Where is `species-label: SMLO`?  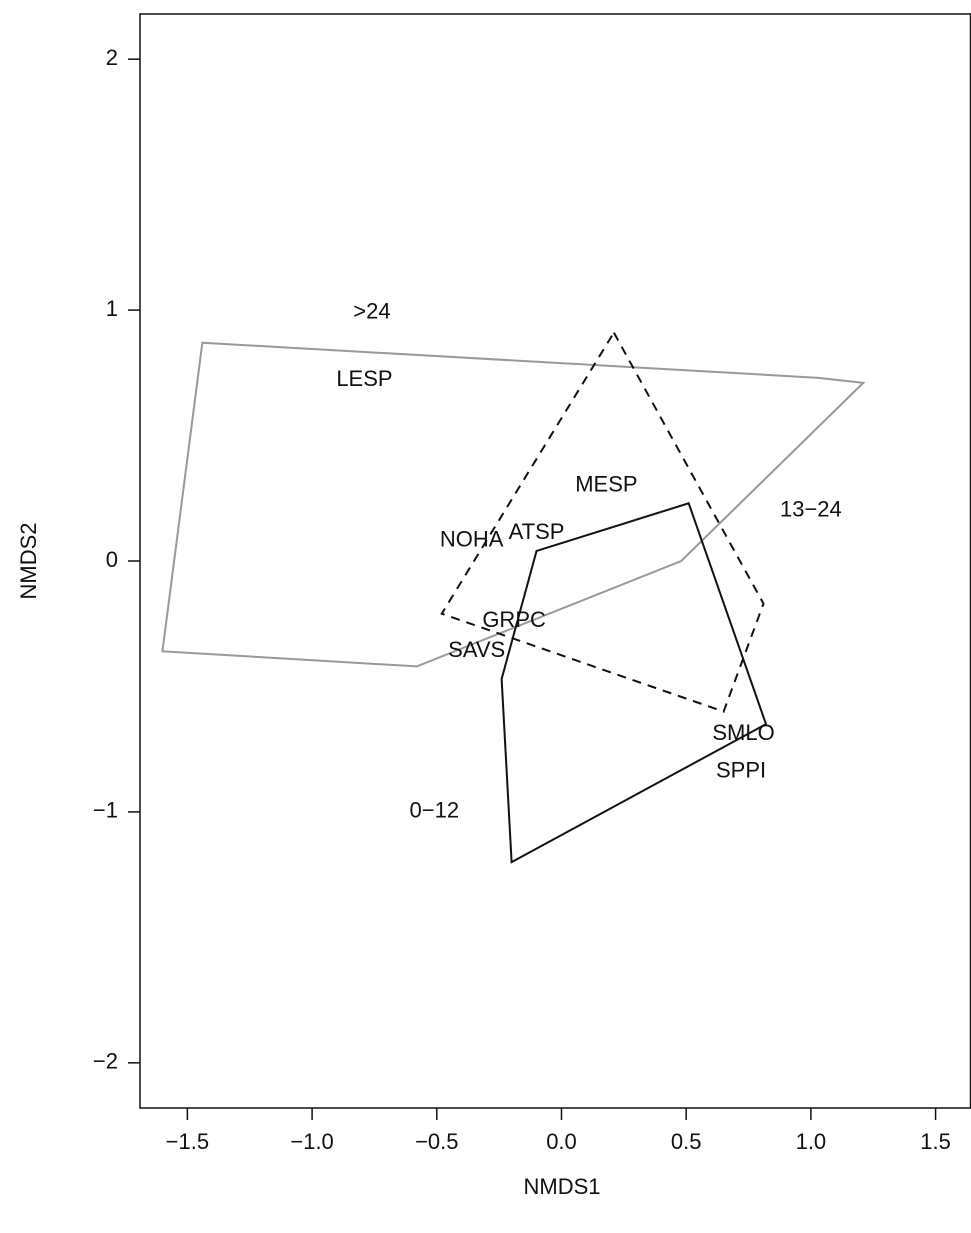
species-label: SMLO is located at coordinates (743, 732).